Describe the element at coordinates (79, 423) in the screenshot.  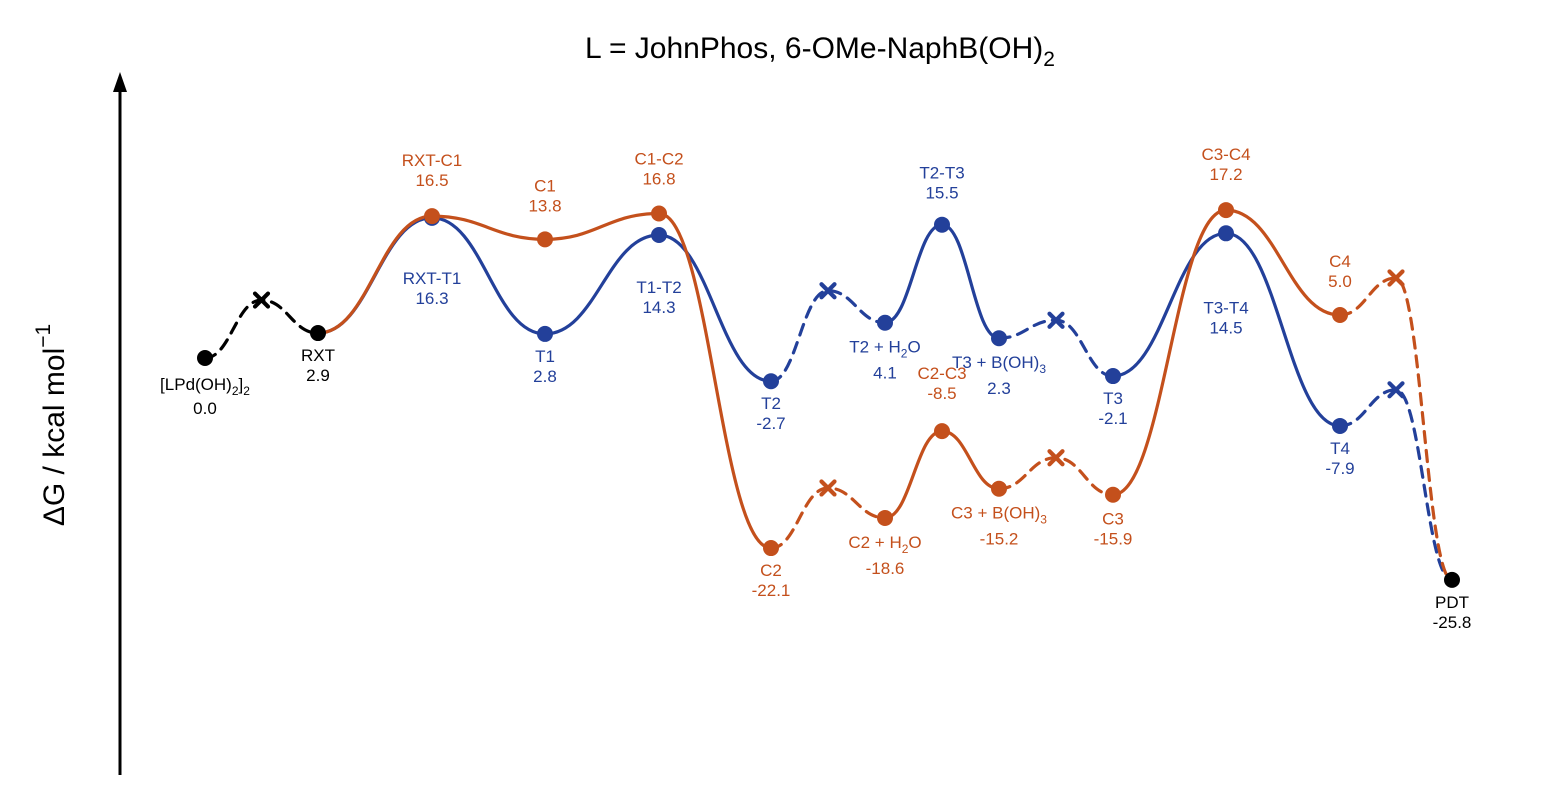
I see `y-axis: ΔG / kcal mol−1` at that location.